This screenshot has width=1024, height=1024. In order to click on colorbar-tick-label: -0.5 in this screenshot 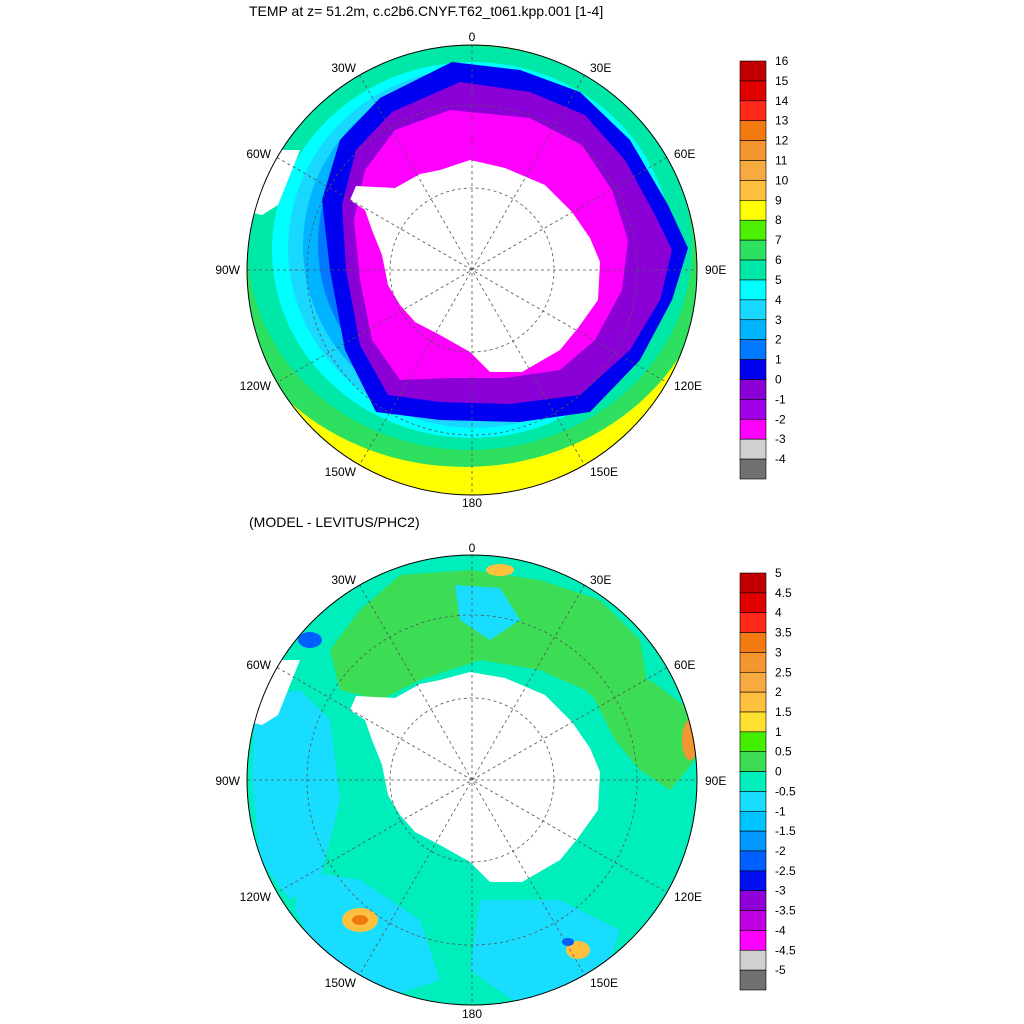, I will do `click(785, 791)`.